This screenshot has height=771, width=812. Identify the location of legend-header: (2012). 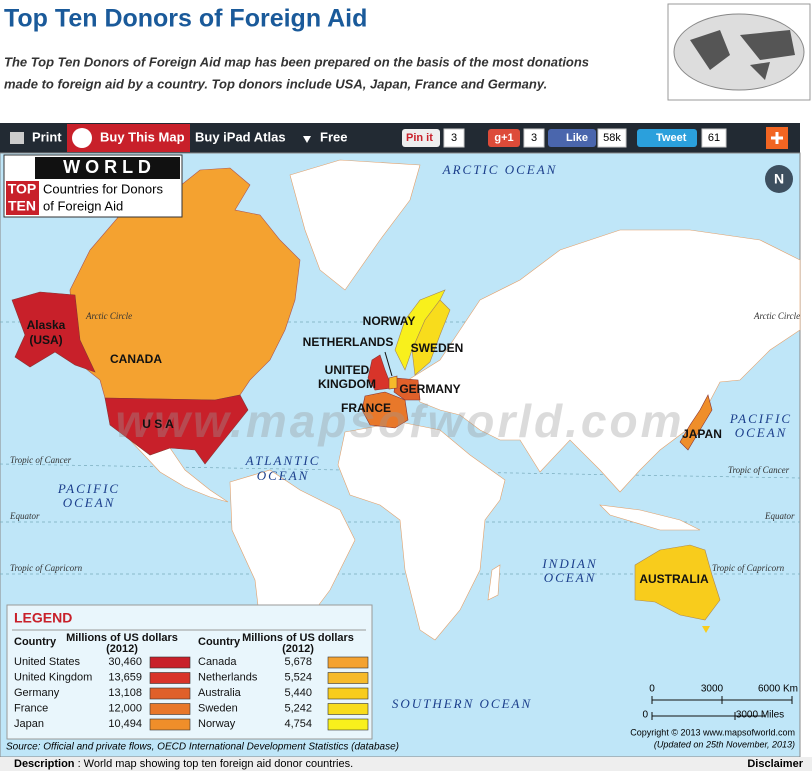
(122, 649).